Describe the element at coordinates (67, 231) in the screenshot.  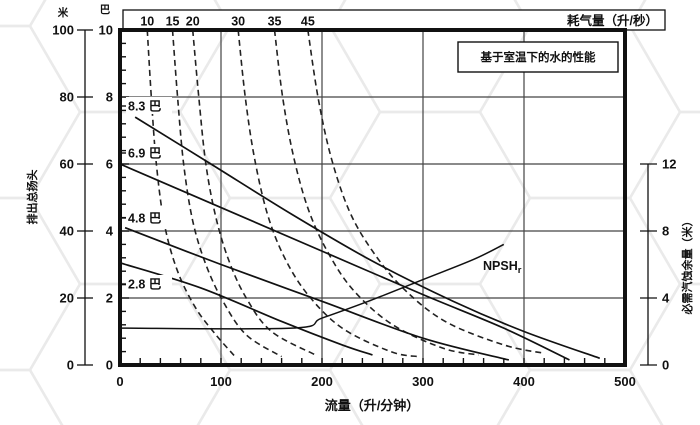
I see `meters-tick-label: 40` at that location.